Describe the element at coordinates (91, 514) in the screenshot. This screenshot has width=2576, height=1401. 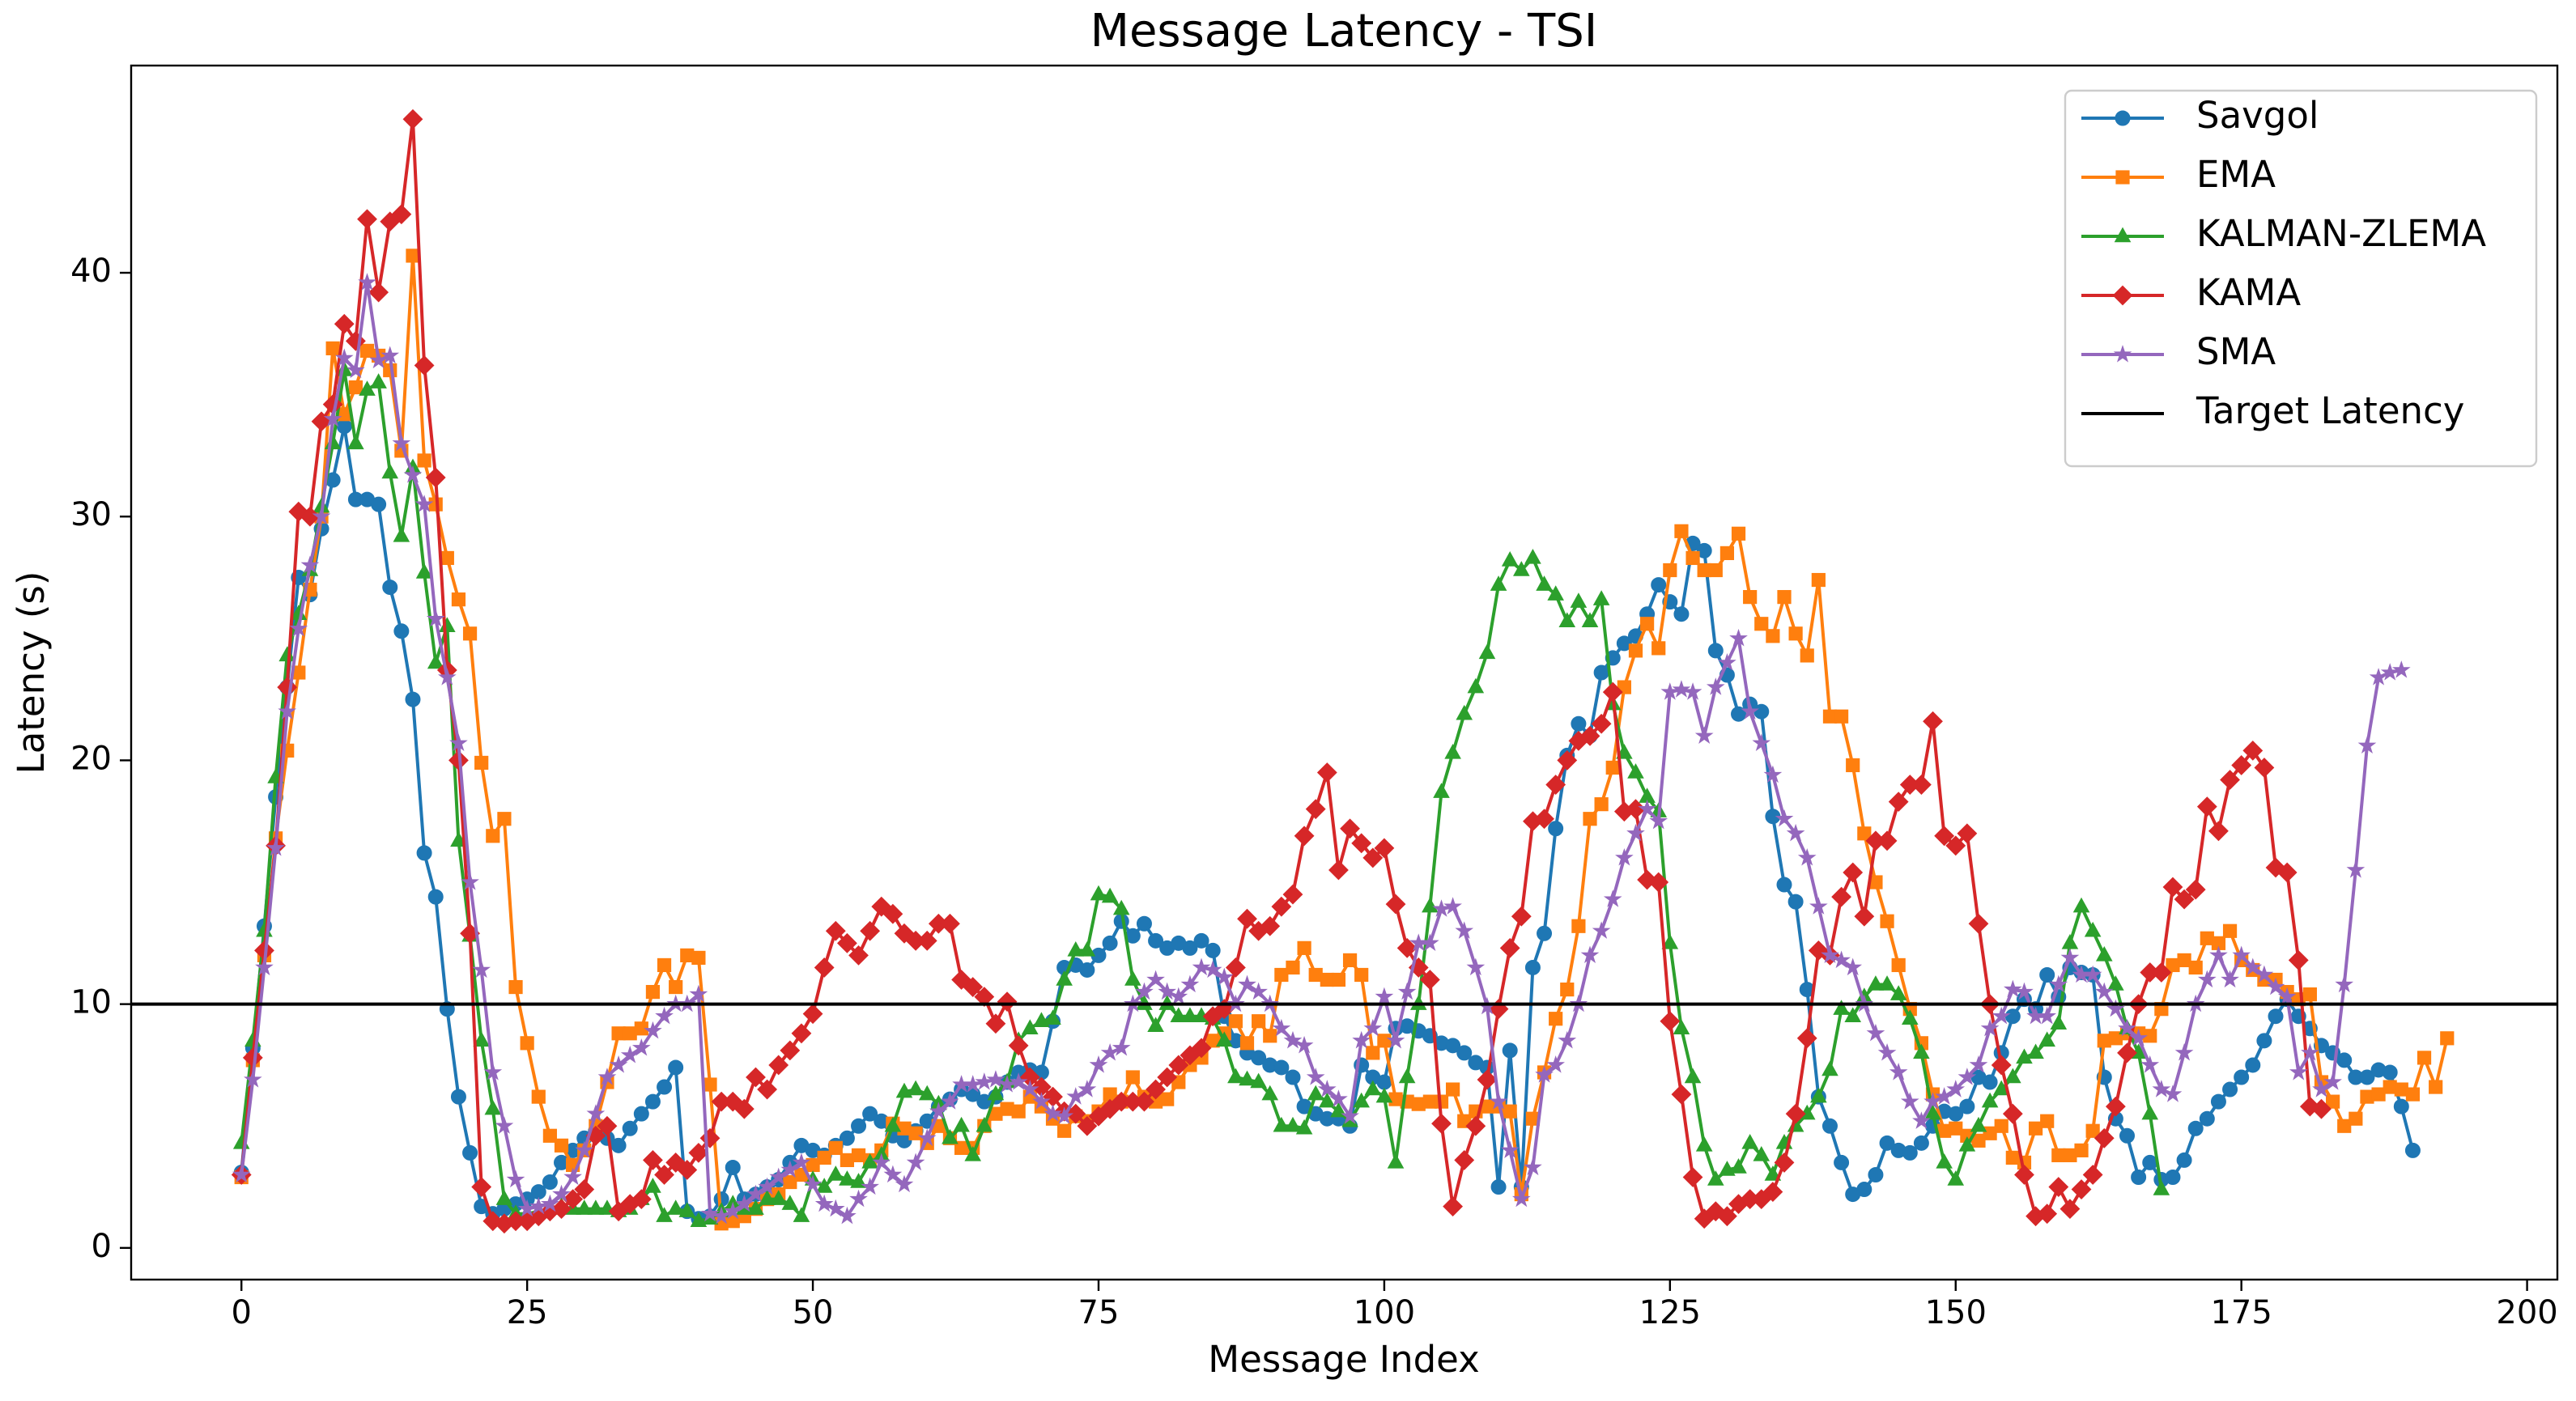
I see `y-tick-label: 30` at that location.